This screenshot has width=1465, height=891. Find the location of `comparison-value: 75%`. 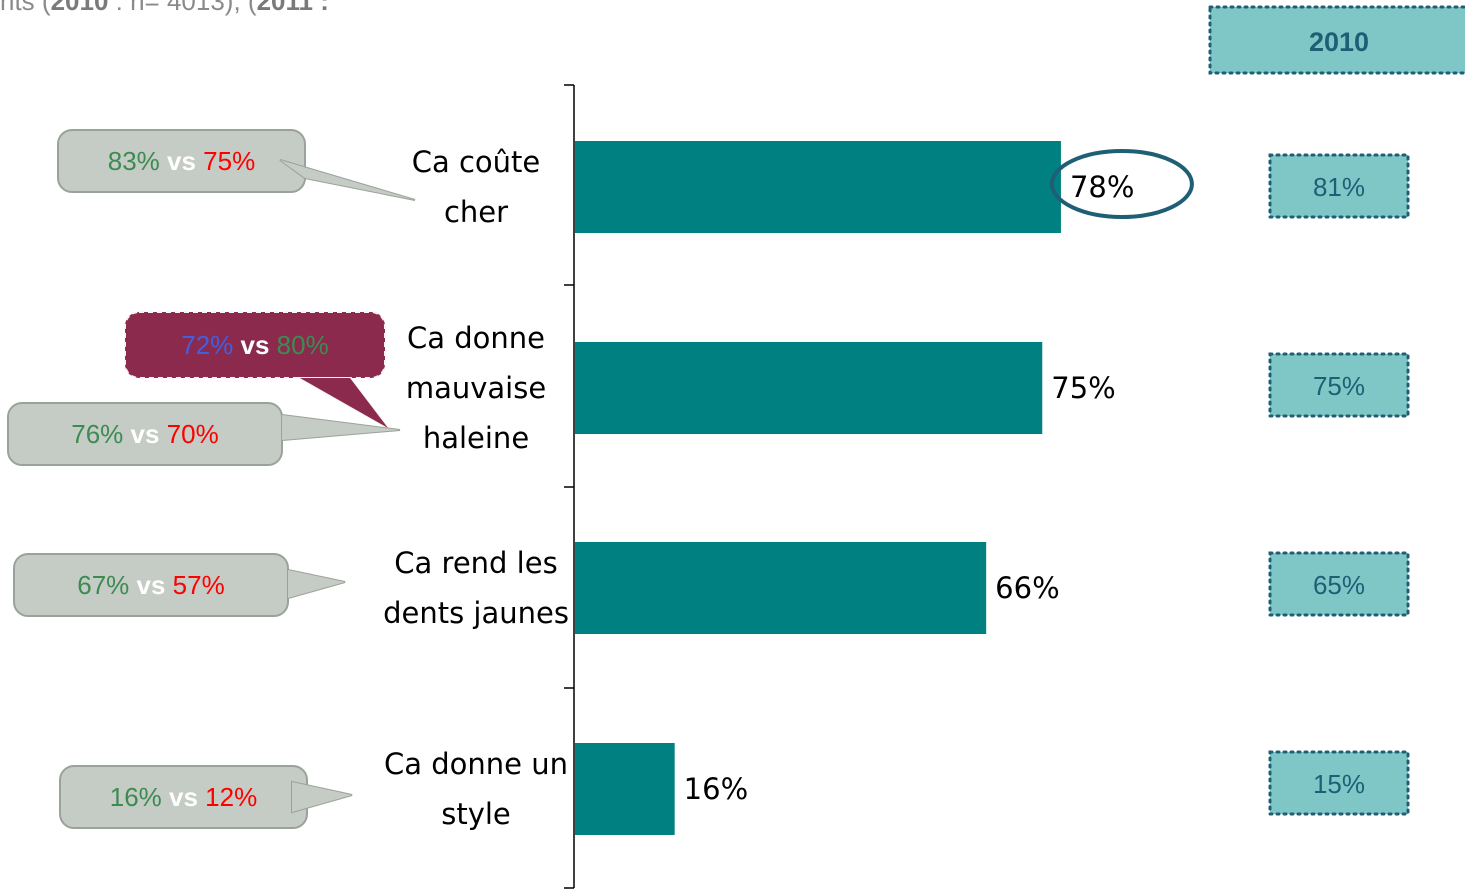

comparison-value: 75% is located at coordinates (1339, 386).